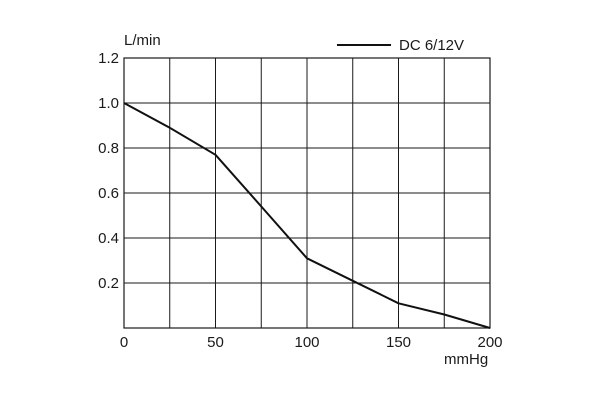  What do you see at coordinates (466, 359) in the screenshot?
I see `x-axis-label: mmHg` at bounding box center [466, 359].